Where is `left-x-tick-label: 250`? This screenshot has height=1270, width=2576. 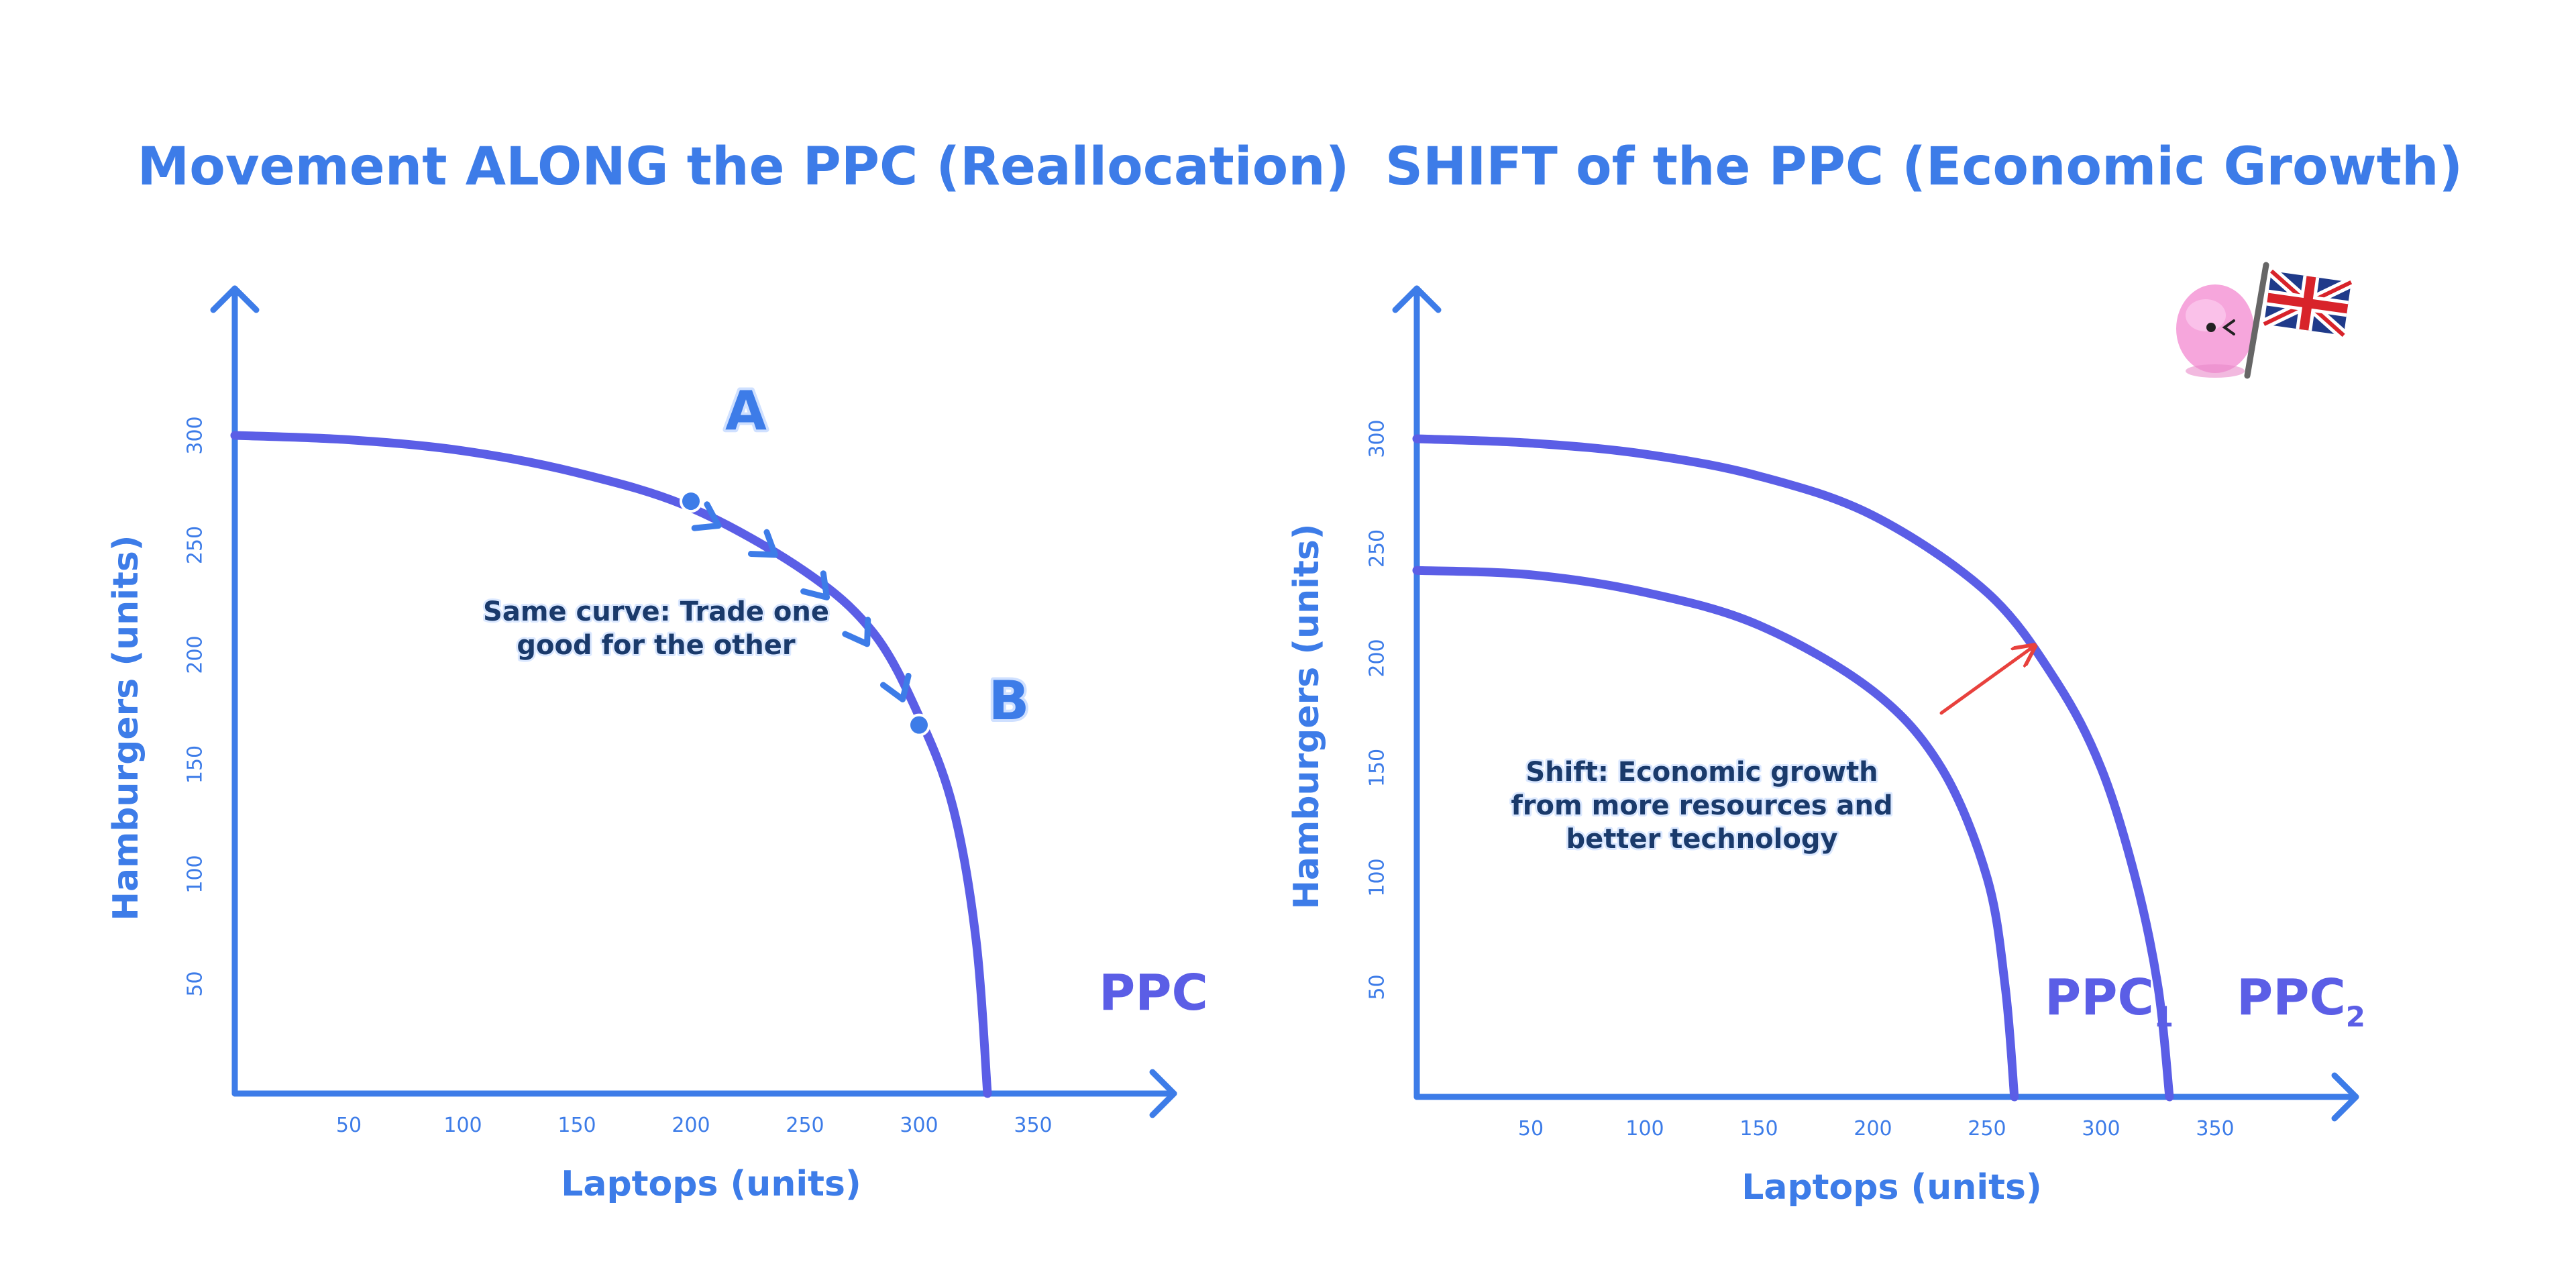 left-x-tick-label: 250 is located at coordinates (805, 1125).